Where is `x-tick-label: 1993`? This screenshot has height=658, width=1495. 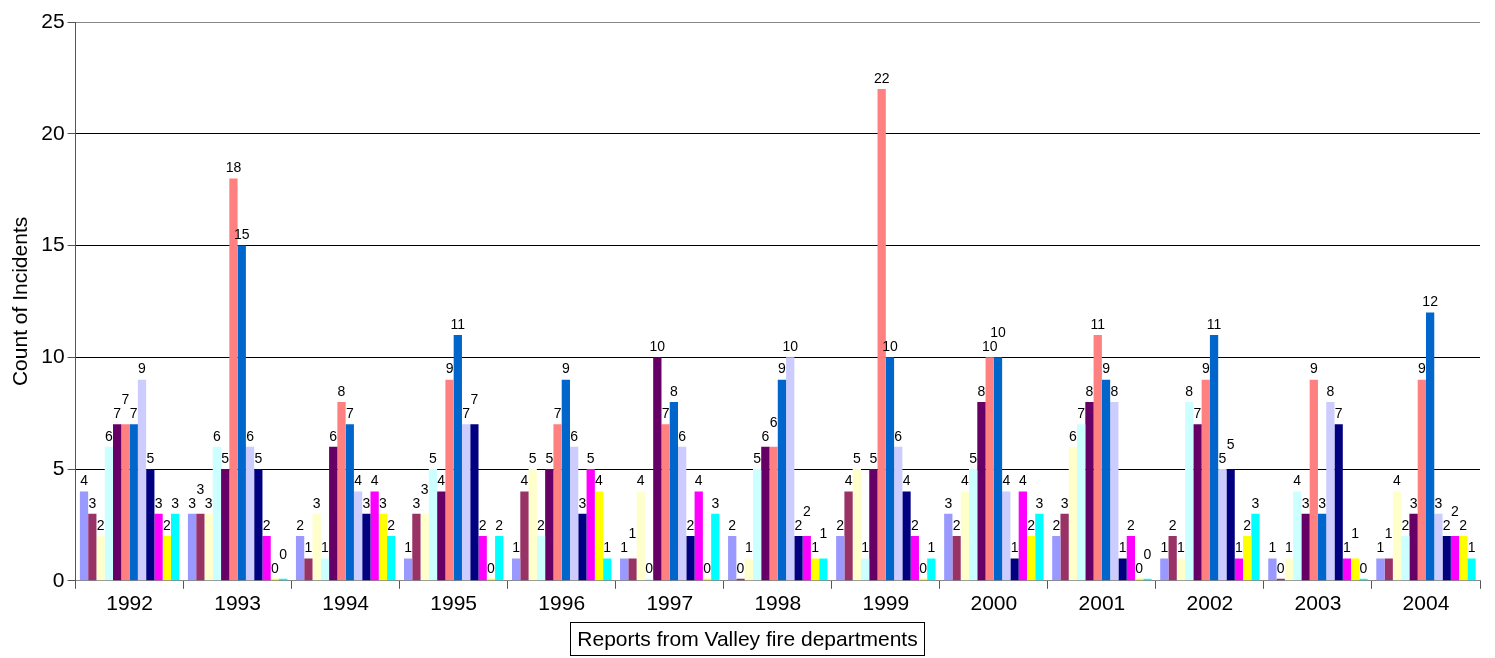
x-tick-label: 1993 is located at coordinates (237, 603).